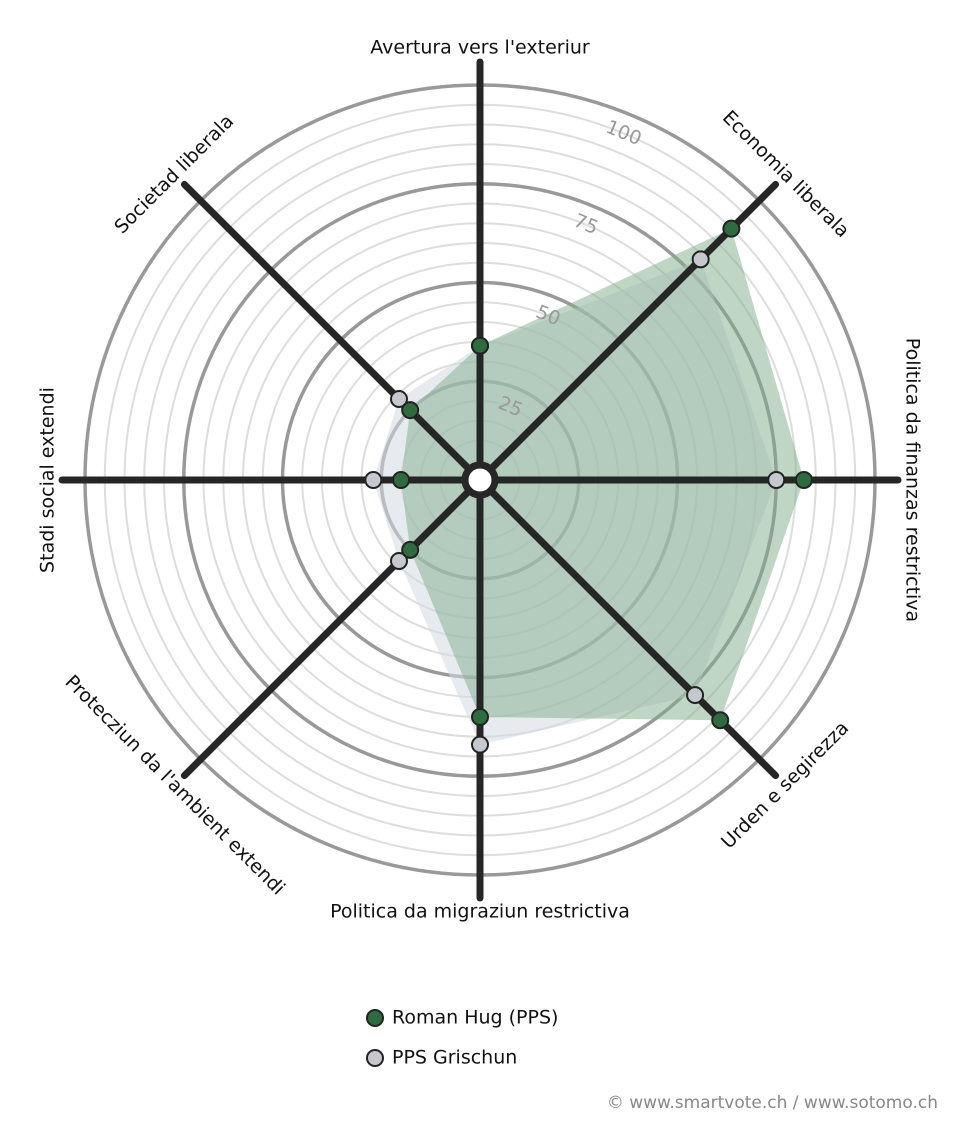 Image resolution: width=960 pixels, height=1135 pixels. Describe the element at coordinates (475, 1018) in the screenshot. I see `legend-label: Roman Hug (PPS)` at that location.